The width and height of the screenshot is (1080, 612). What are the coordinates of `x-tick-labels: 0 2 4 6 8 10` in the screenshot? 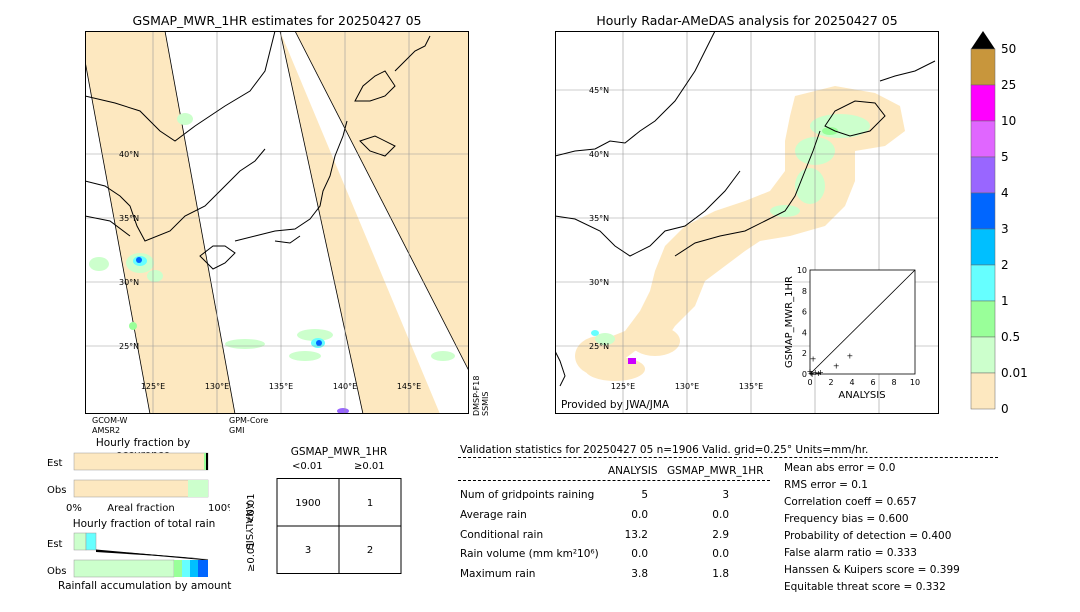 It's located at (863, 382).